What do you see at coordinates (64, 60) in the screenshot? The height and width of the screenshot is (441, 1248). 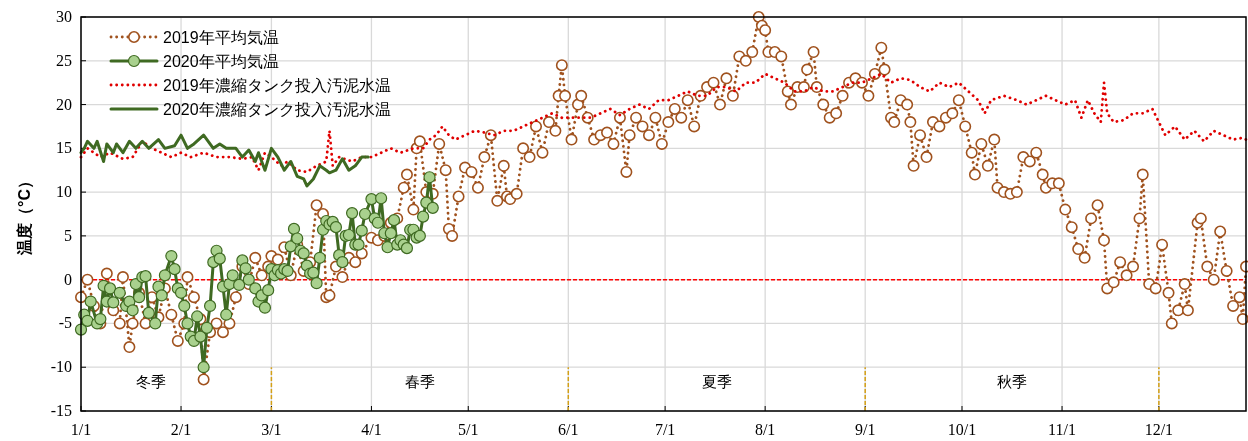 I see `y-tick-label: 25` at bounding box center [64, 60].